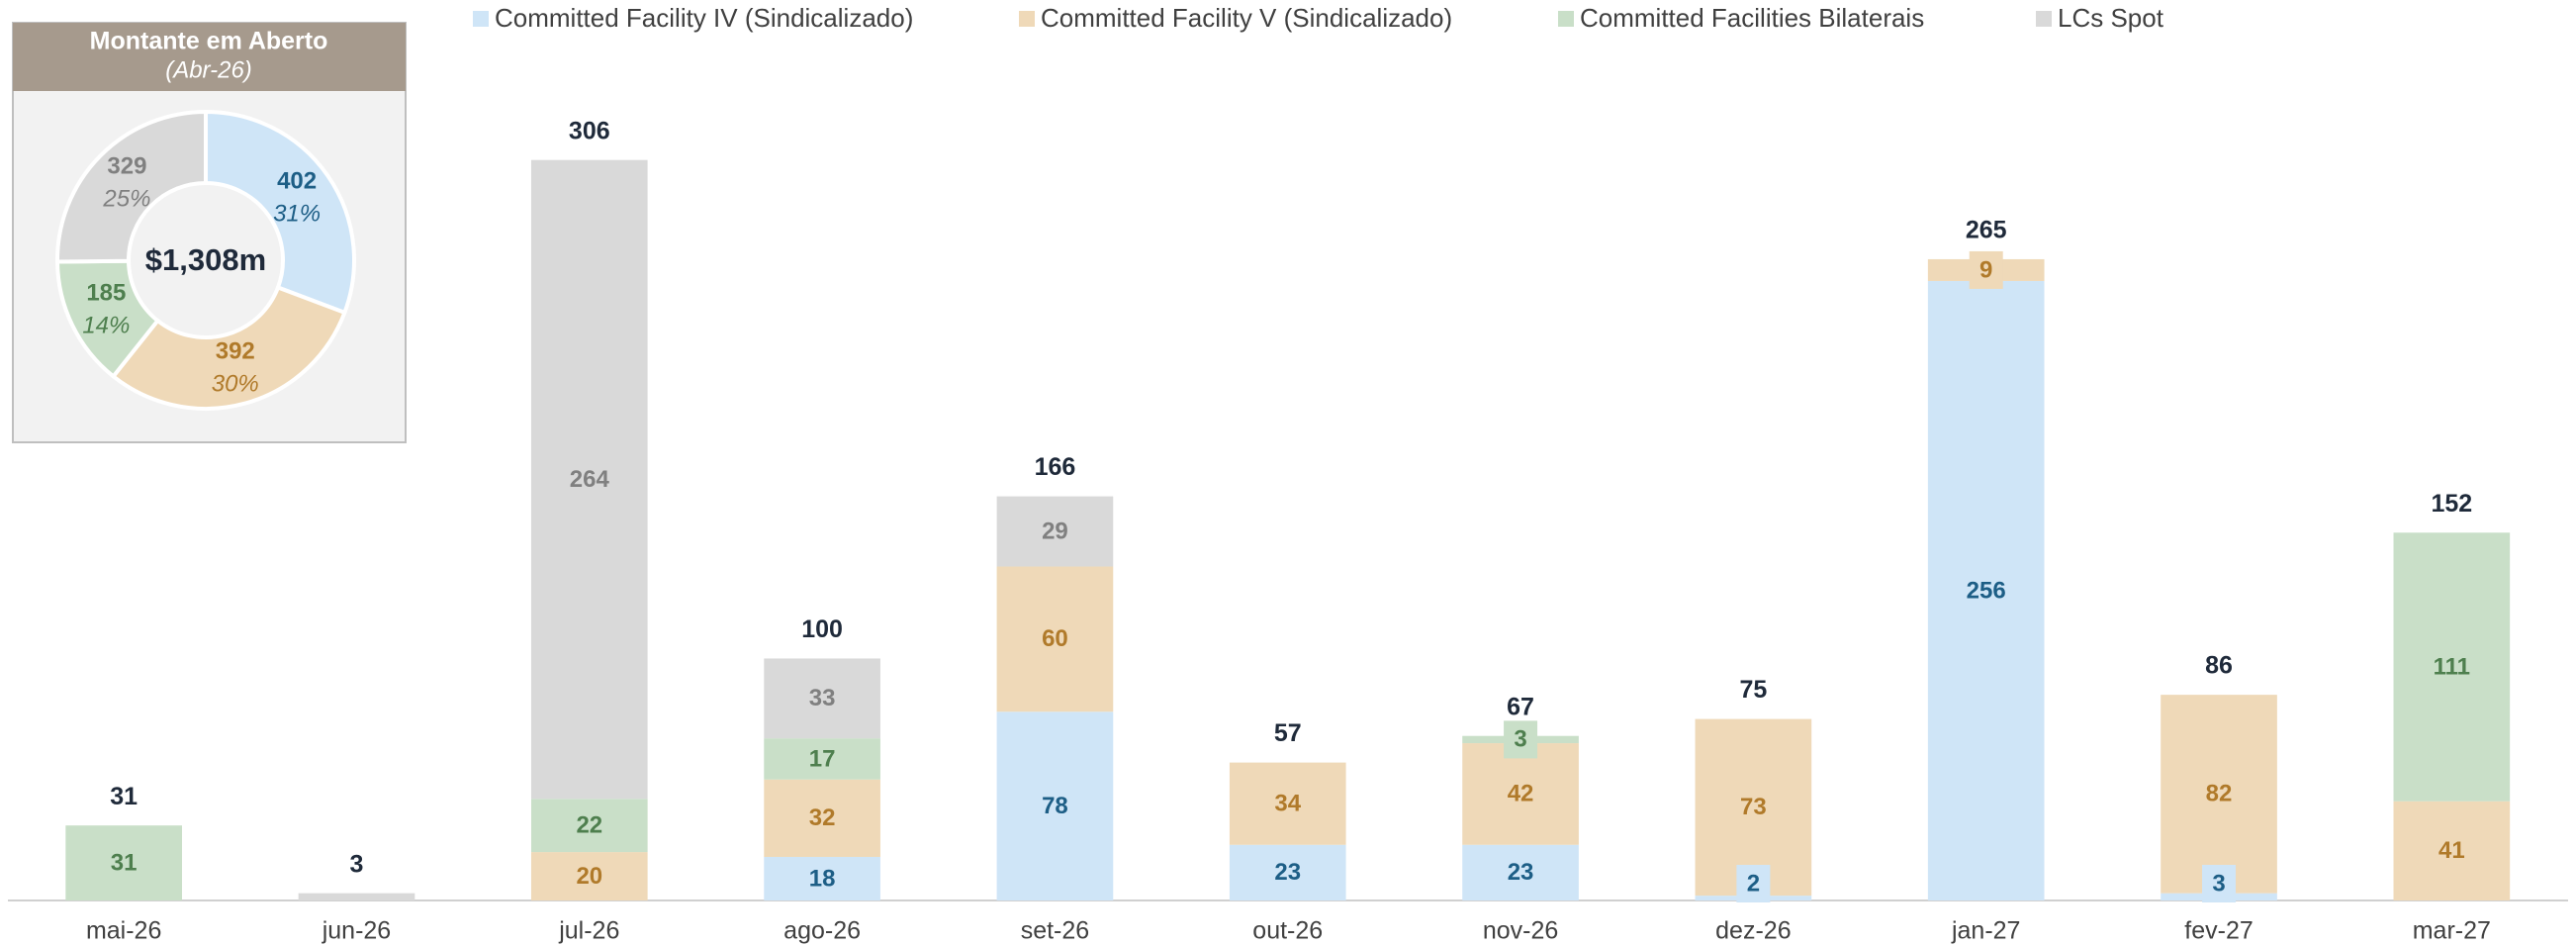 The height and width of the screenshot is (946, 2576). Describe the element at coordinates (2218, 931) in the screenshot. I see `x-tick-label: fev-27` at that location.